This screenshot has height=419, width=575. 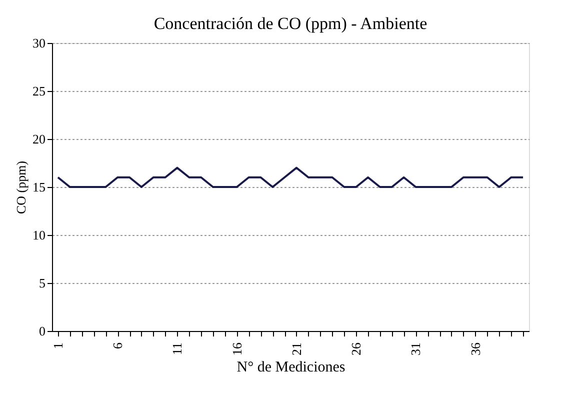 What do you see at coordinates (296, 349) in the screenshot?
I see `x-tick-label: 21` at bounding box center [296, 349].